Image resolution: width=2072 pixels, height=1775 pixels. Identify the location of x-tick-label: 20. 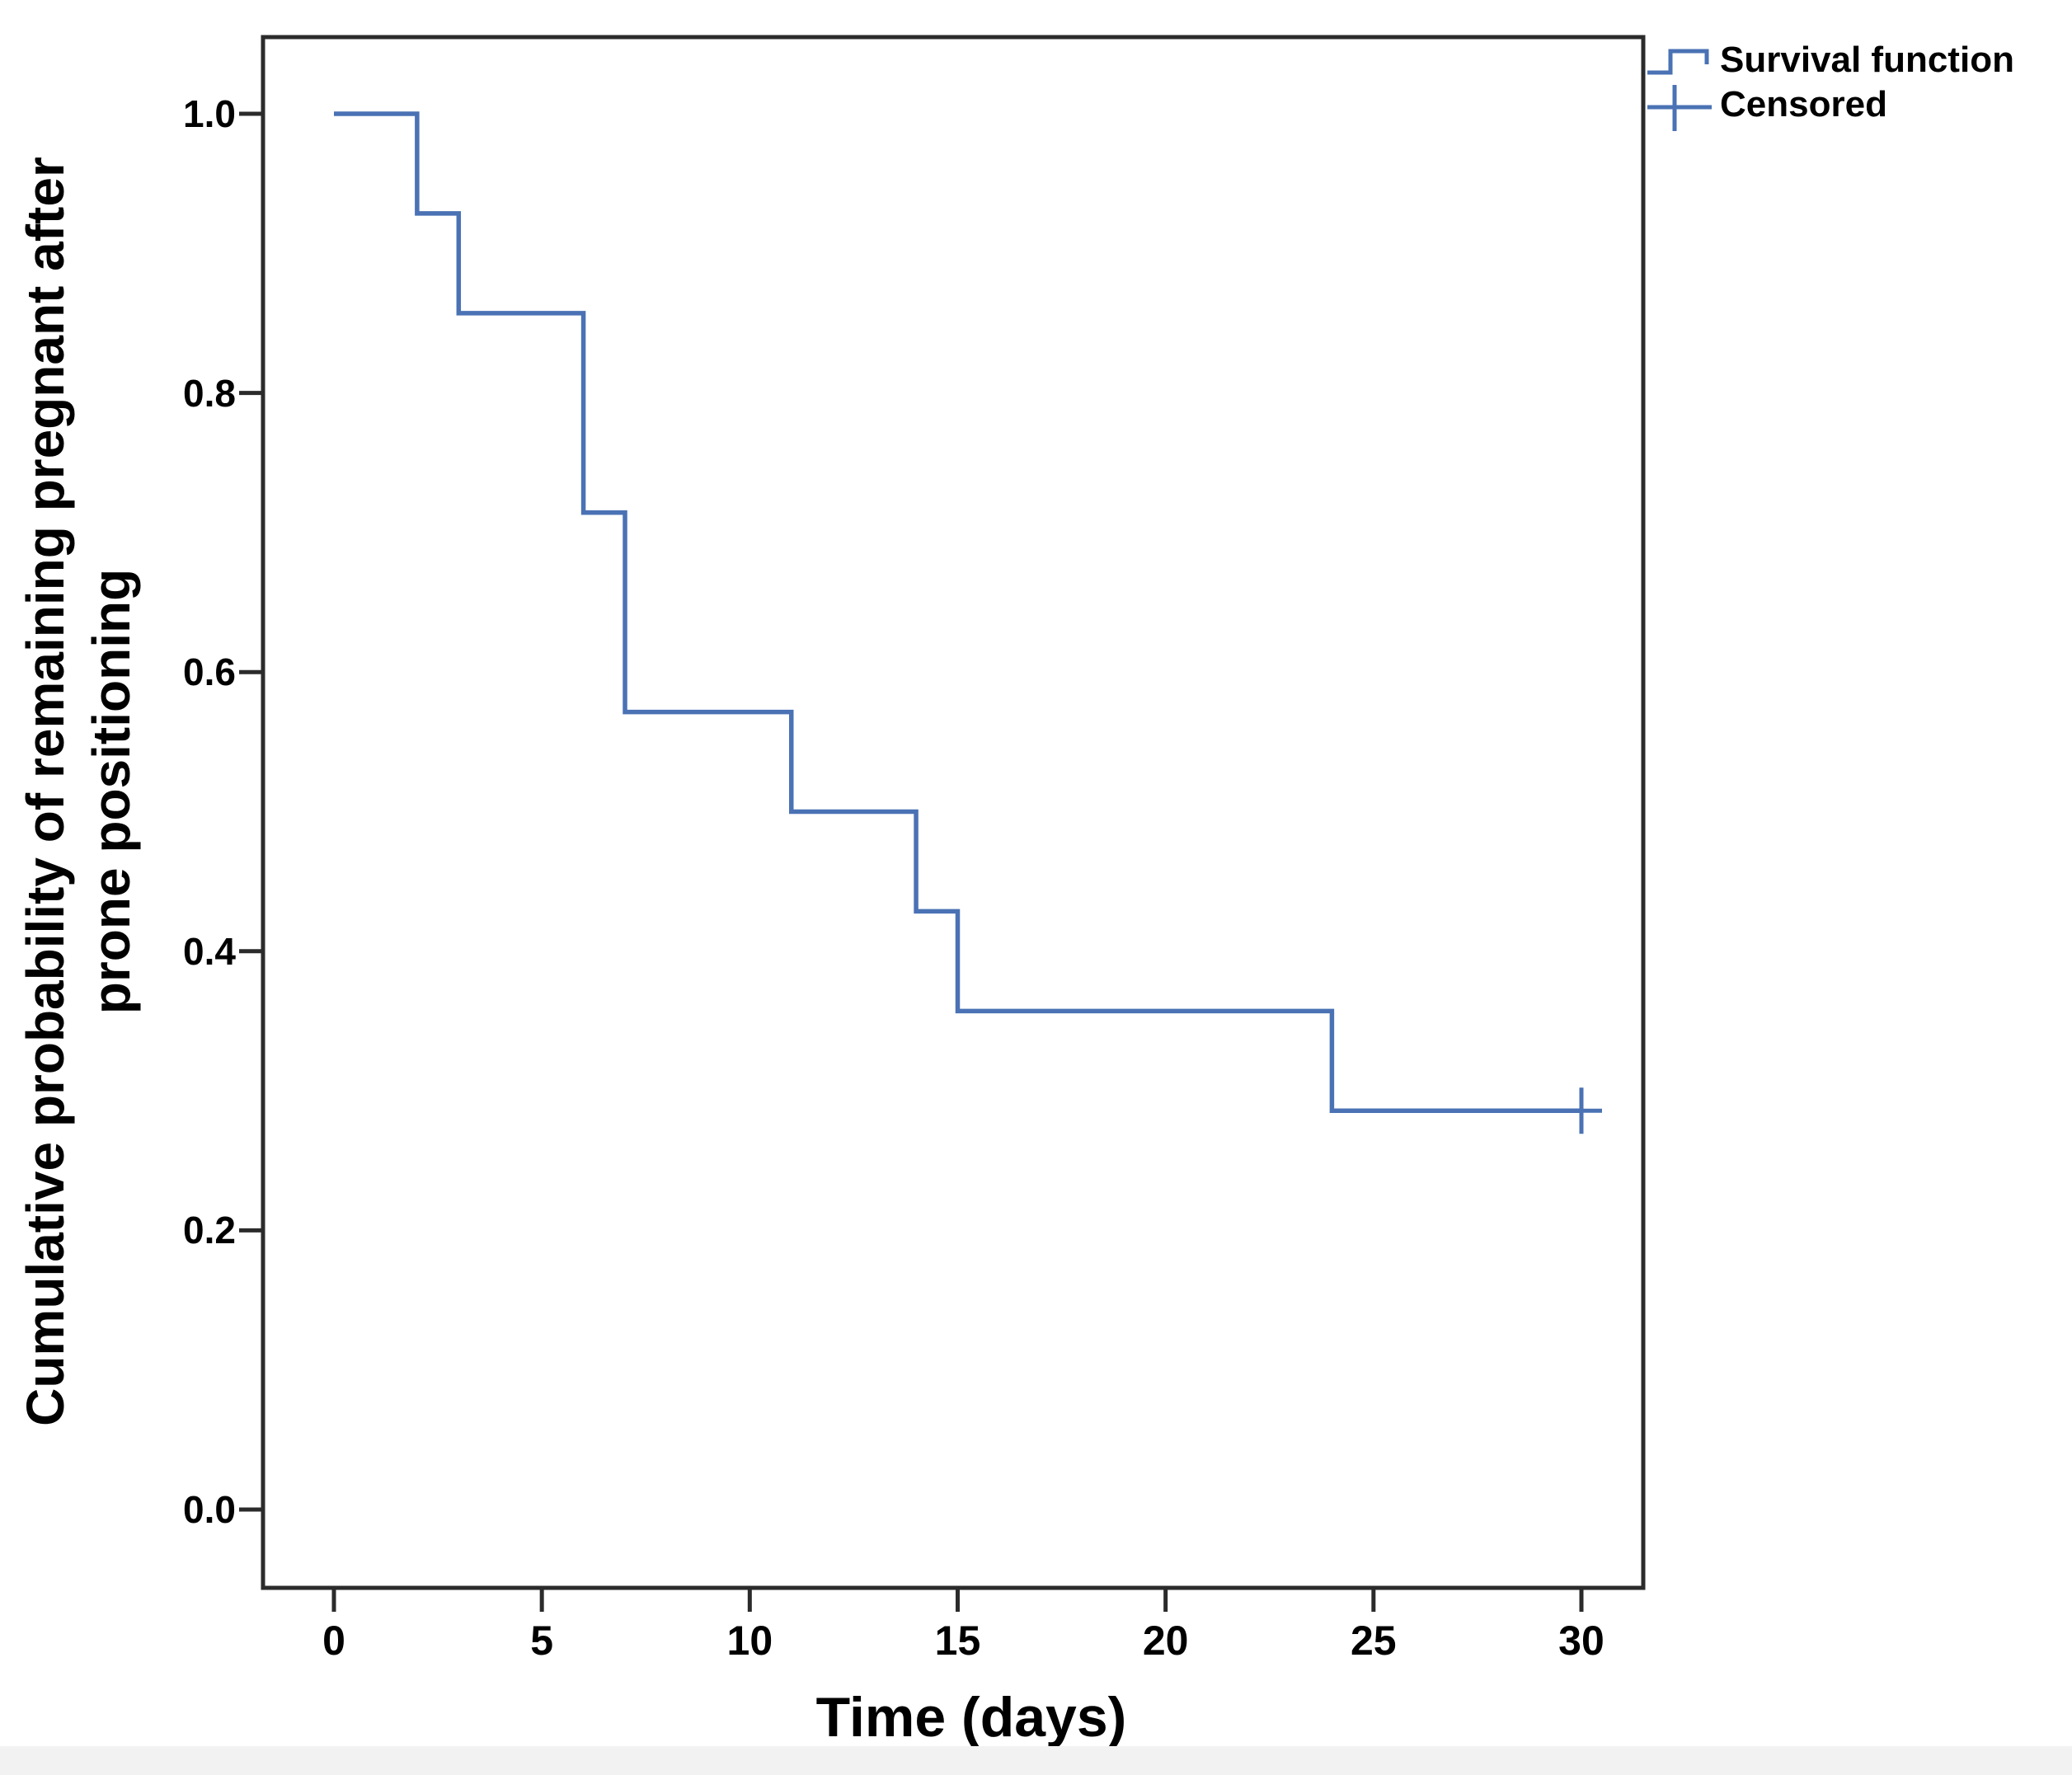
(1166, 1641).